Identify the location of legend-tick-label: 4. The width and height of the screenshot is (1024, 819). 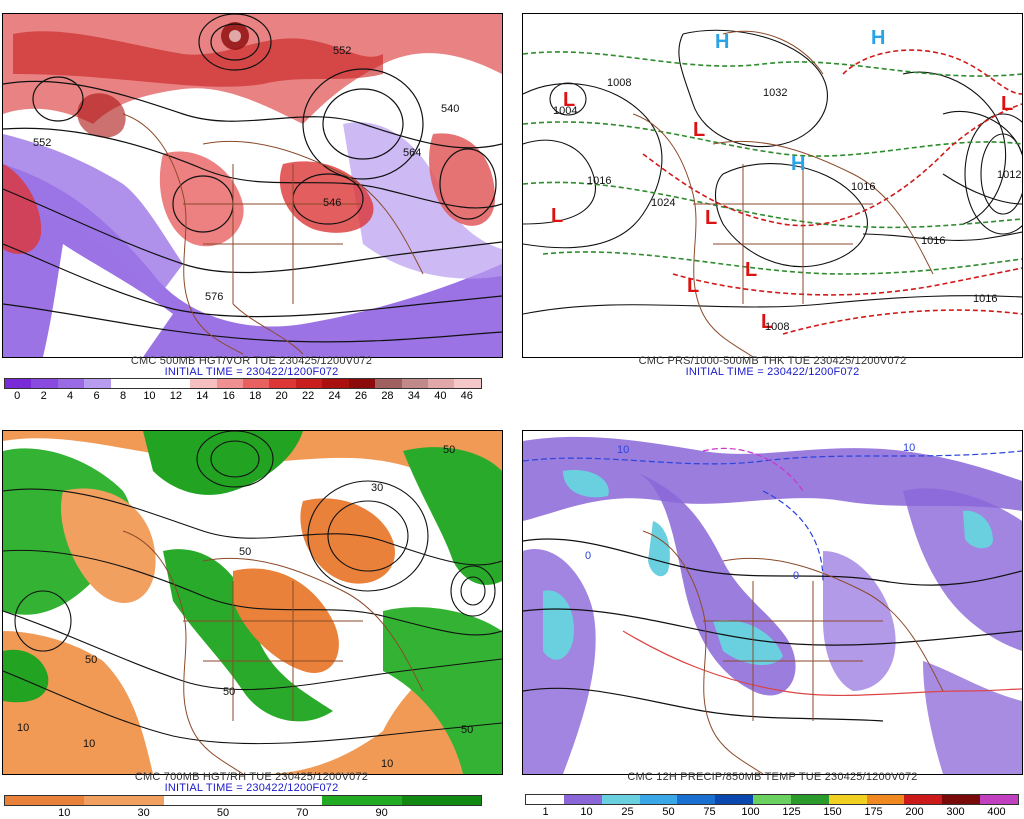
(70, 396).